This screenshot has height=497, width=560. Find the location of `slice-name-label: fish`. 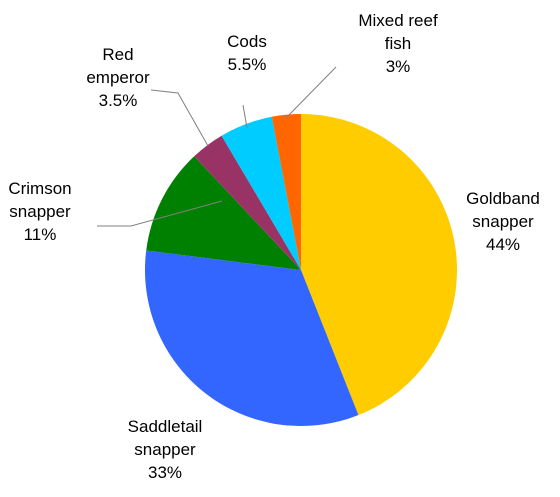

slice-name-label: fish is located at coordinates (398, 43).